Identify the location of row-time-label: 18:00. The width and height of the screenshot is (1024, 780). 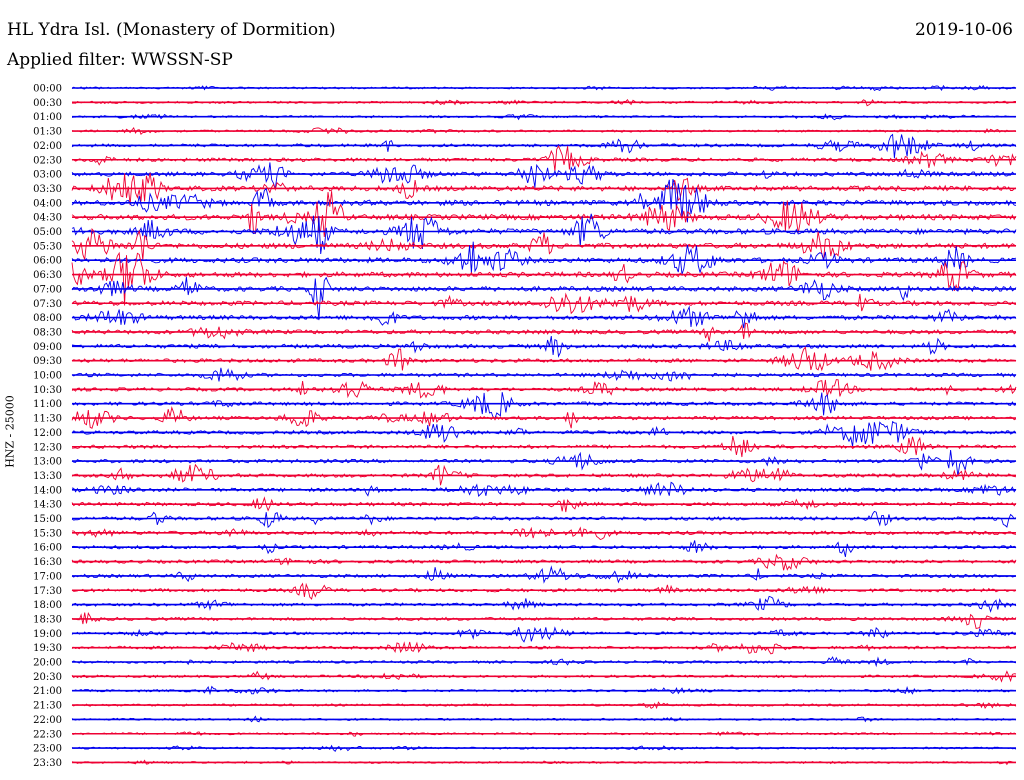
(47, 605).